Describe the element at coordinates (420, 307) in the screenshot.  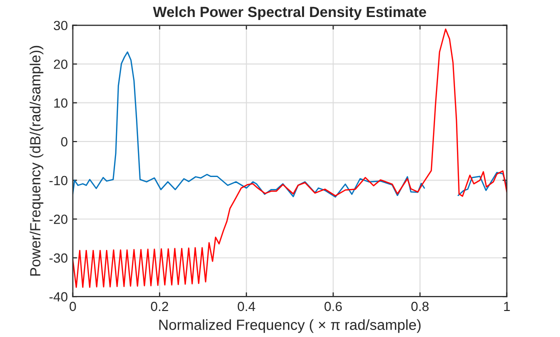
I see `x-tick-label: 0.8` at that location.